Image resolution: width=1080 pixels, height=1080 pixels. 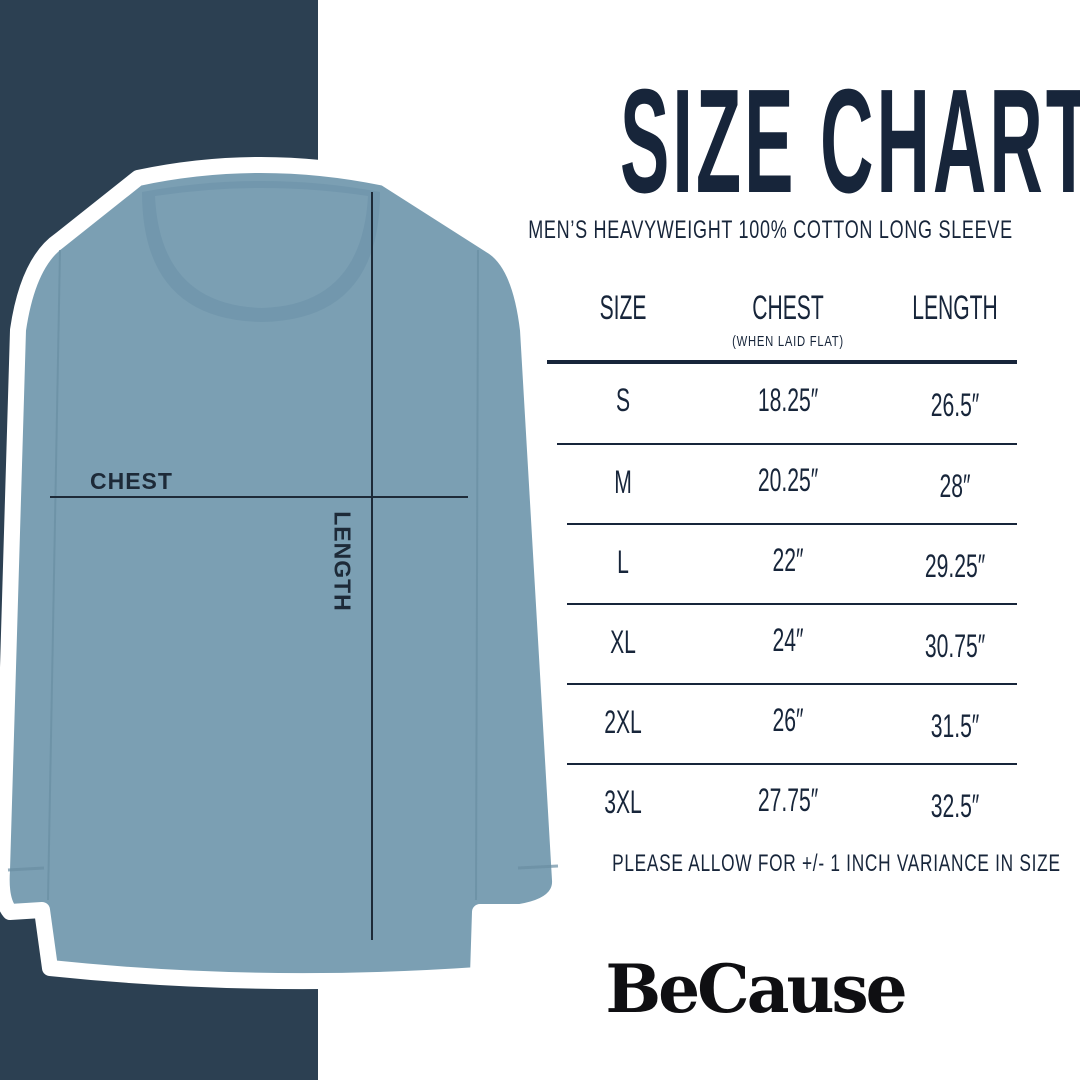 I want to click on brand-logo: BeCause, so click(x=756, y=989).